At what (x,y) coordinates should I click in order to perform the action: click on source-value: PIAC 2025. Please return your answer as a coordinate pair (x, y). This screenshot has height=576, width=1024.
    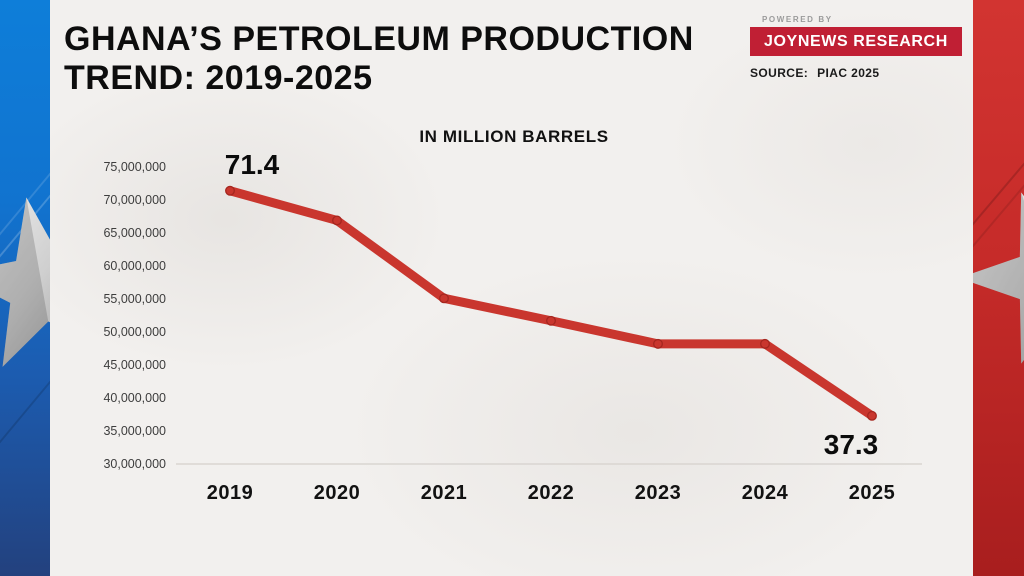
    Looking at the image, I should click on (848, 73).